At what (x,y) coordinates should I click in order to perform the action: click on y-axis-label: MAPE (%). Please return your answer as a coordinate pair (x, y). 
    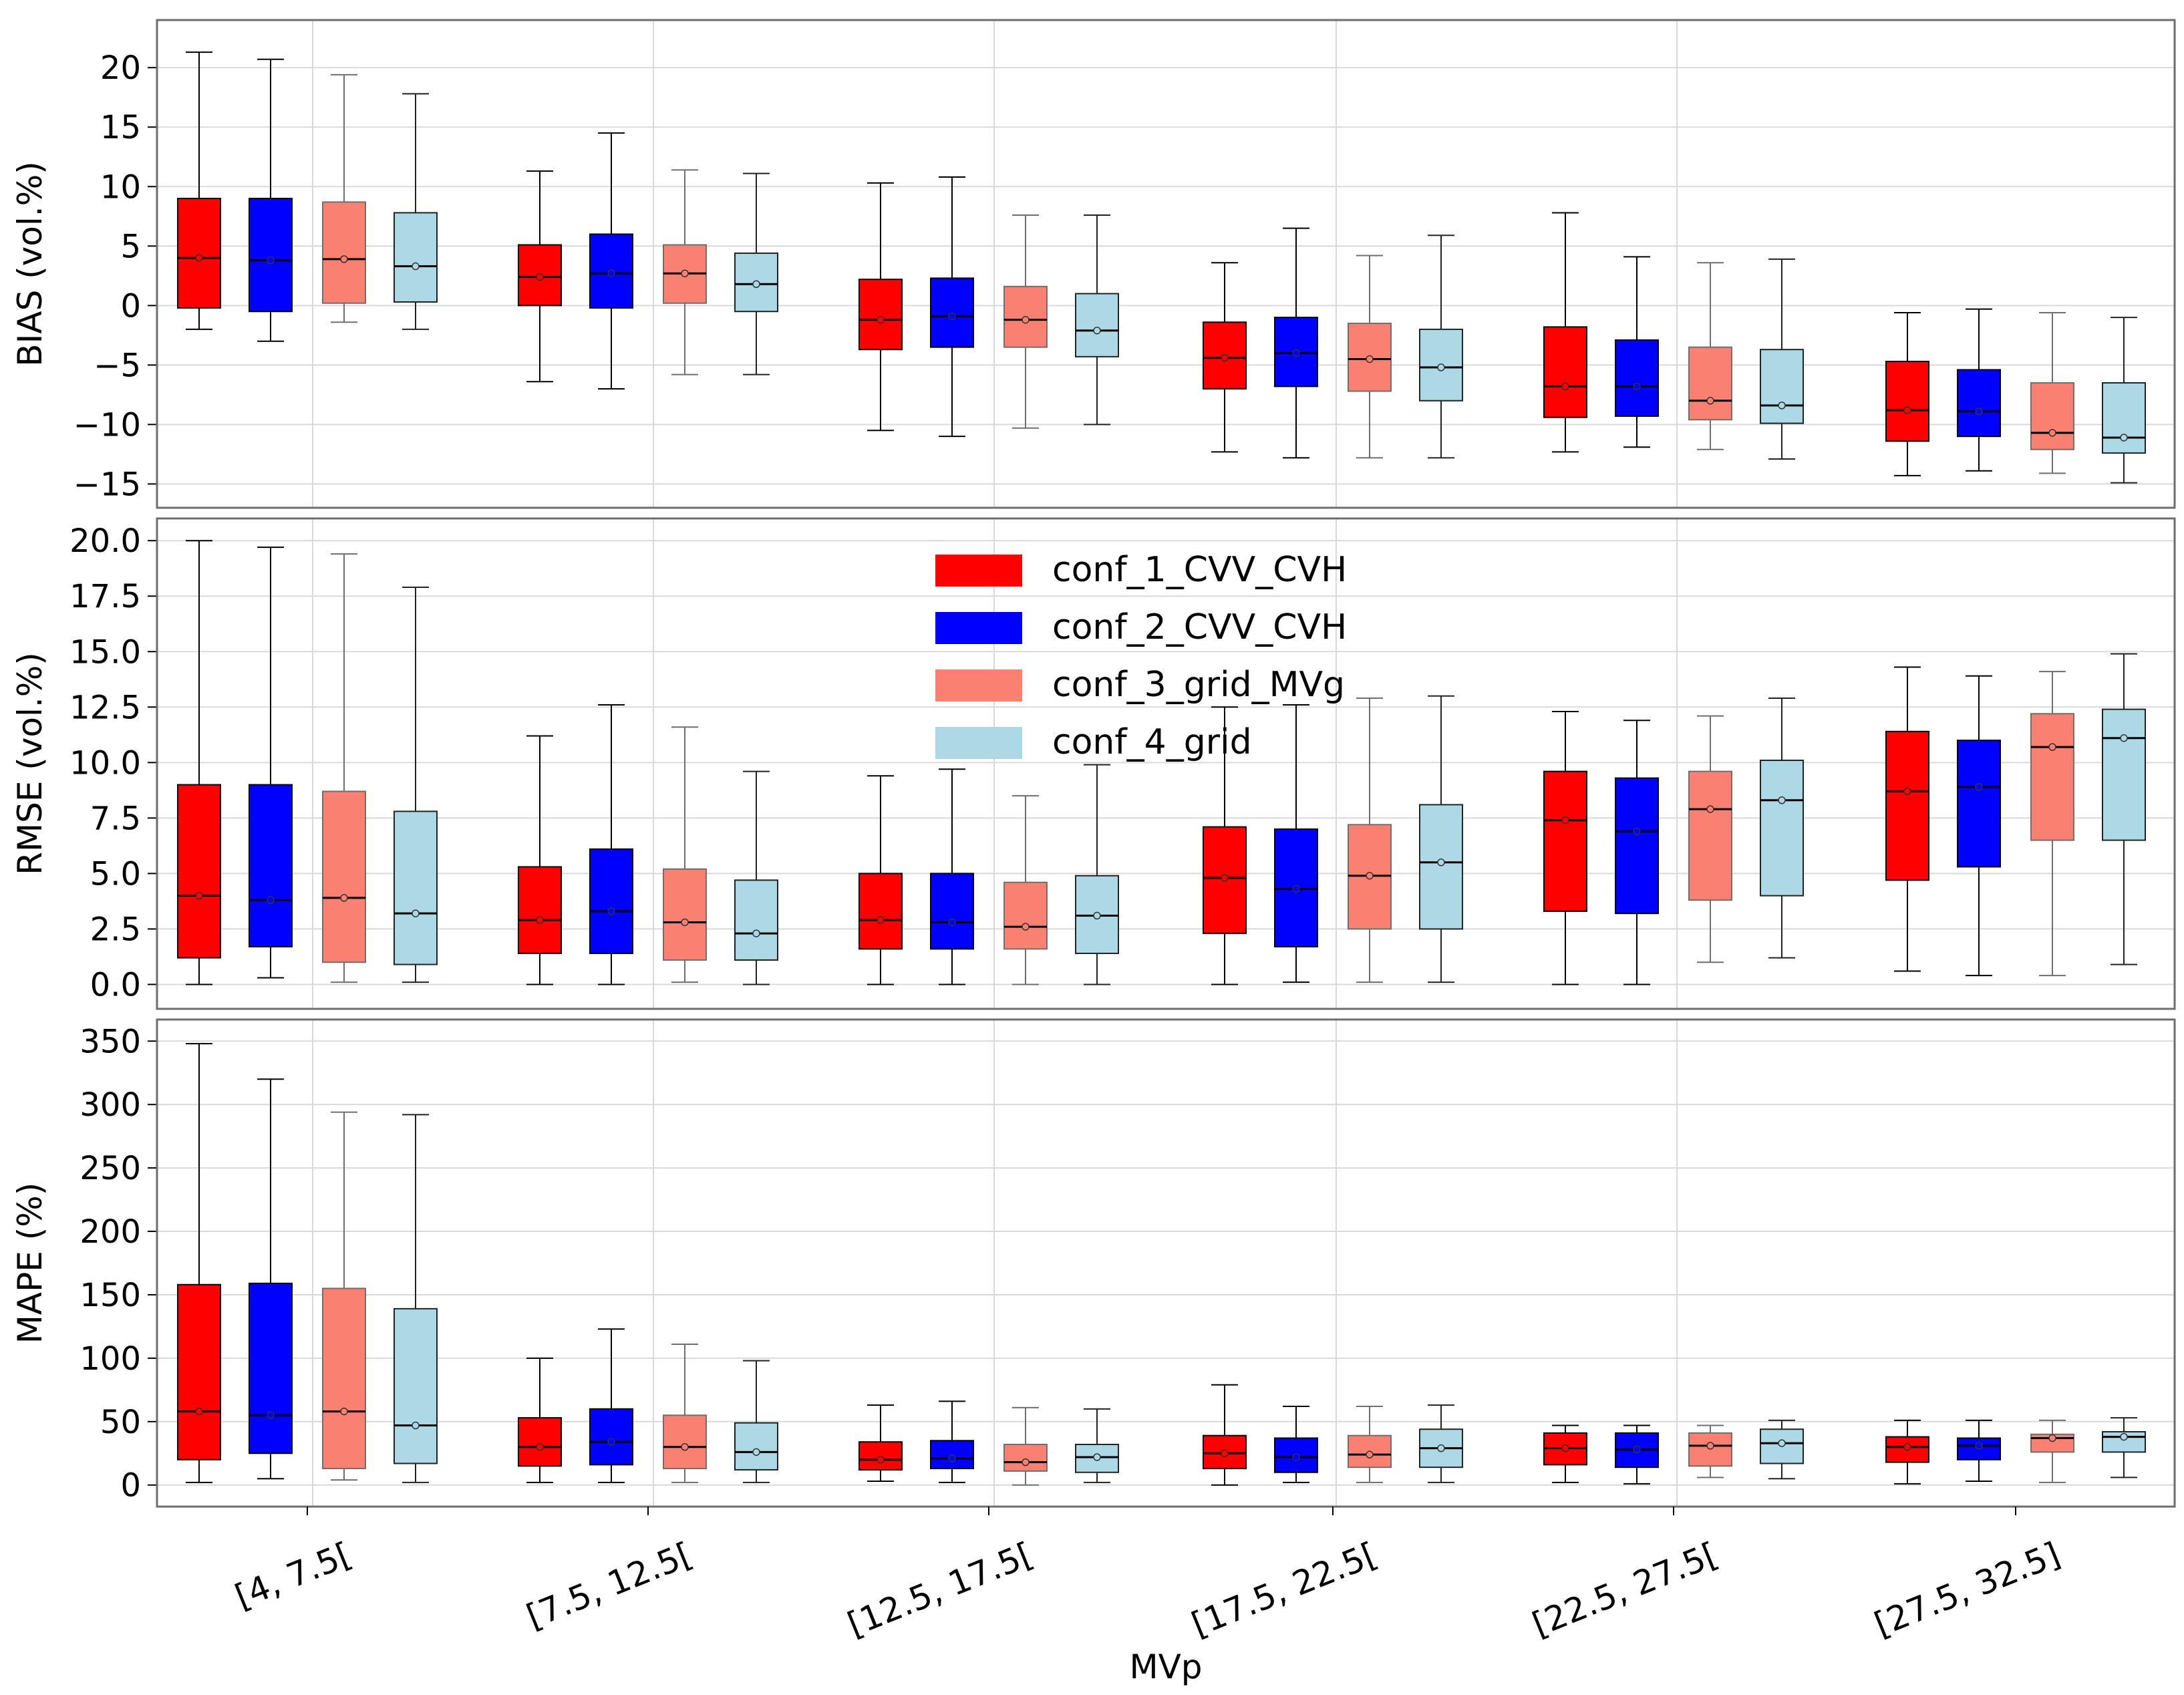
    Looking at the image, I should click on (30, 1263).